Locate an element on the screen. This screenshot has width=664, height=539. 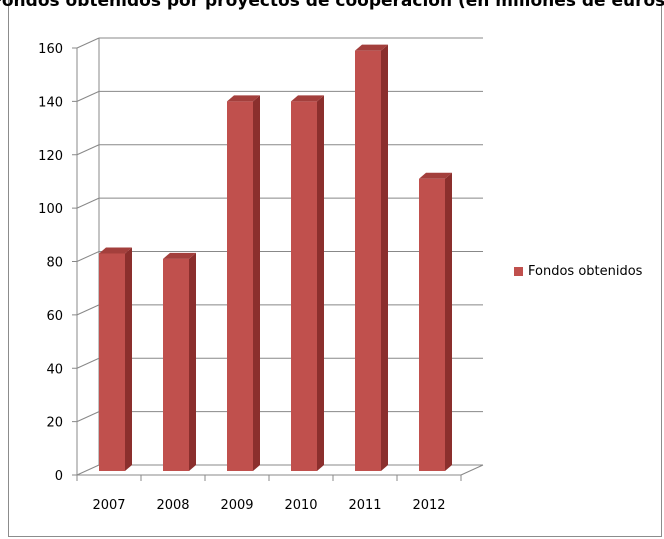
y-tick-label: 40 is located at coordinates (54, 369).